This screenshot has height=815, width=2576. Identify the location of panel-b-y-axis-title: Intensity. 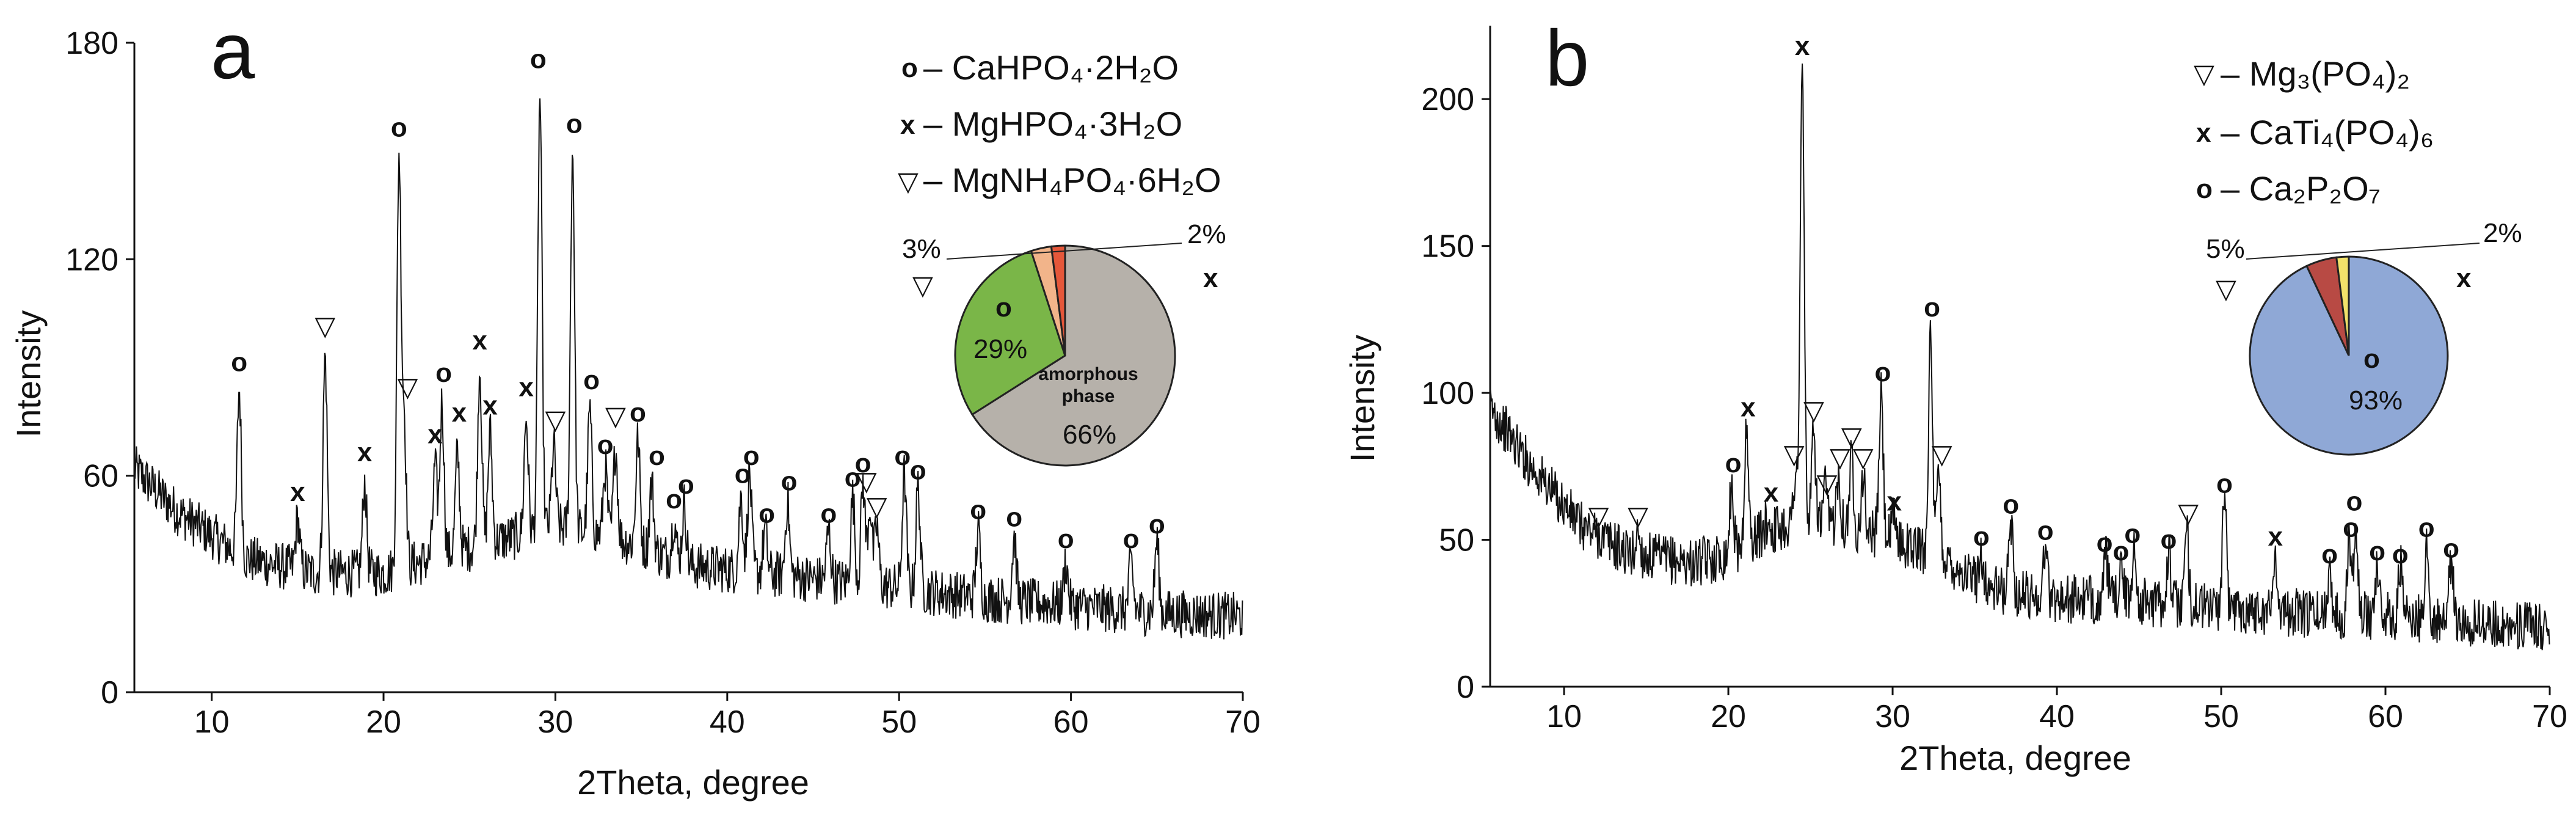
(1362, 398).